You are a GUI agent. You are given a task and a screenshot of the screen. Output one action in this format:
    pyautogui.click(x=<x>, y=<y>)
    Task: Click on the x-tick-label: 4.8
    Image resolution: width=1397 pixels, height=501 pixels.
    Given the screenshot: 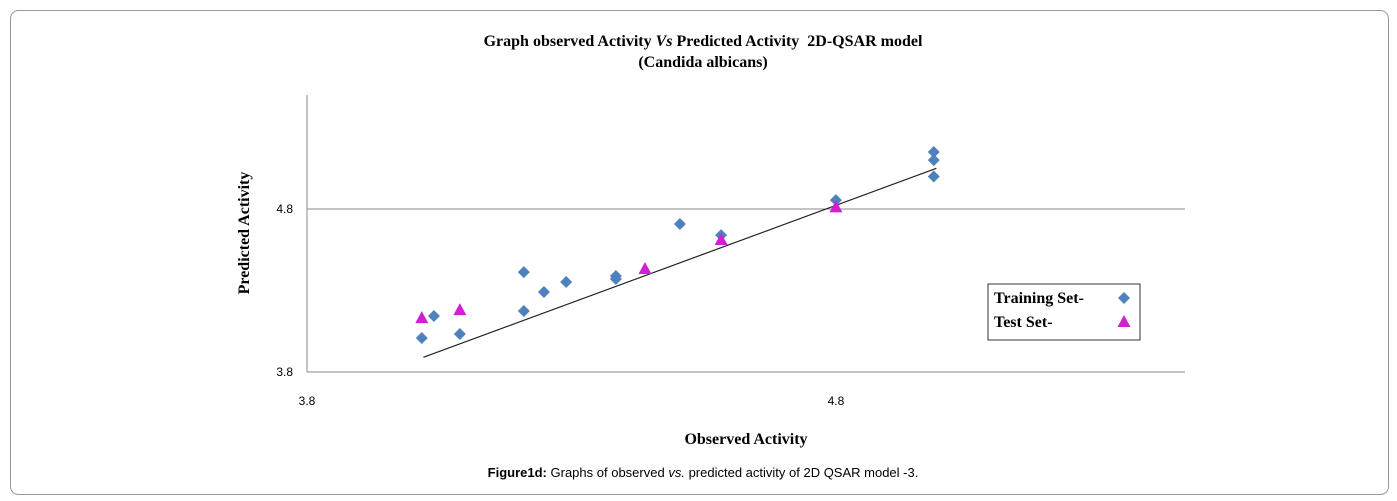 What is the action you would take?
    pyautogui.click(x=836, y=401)
    